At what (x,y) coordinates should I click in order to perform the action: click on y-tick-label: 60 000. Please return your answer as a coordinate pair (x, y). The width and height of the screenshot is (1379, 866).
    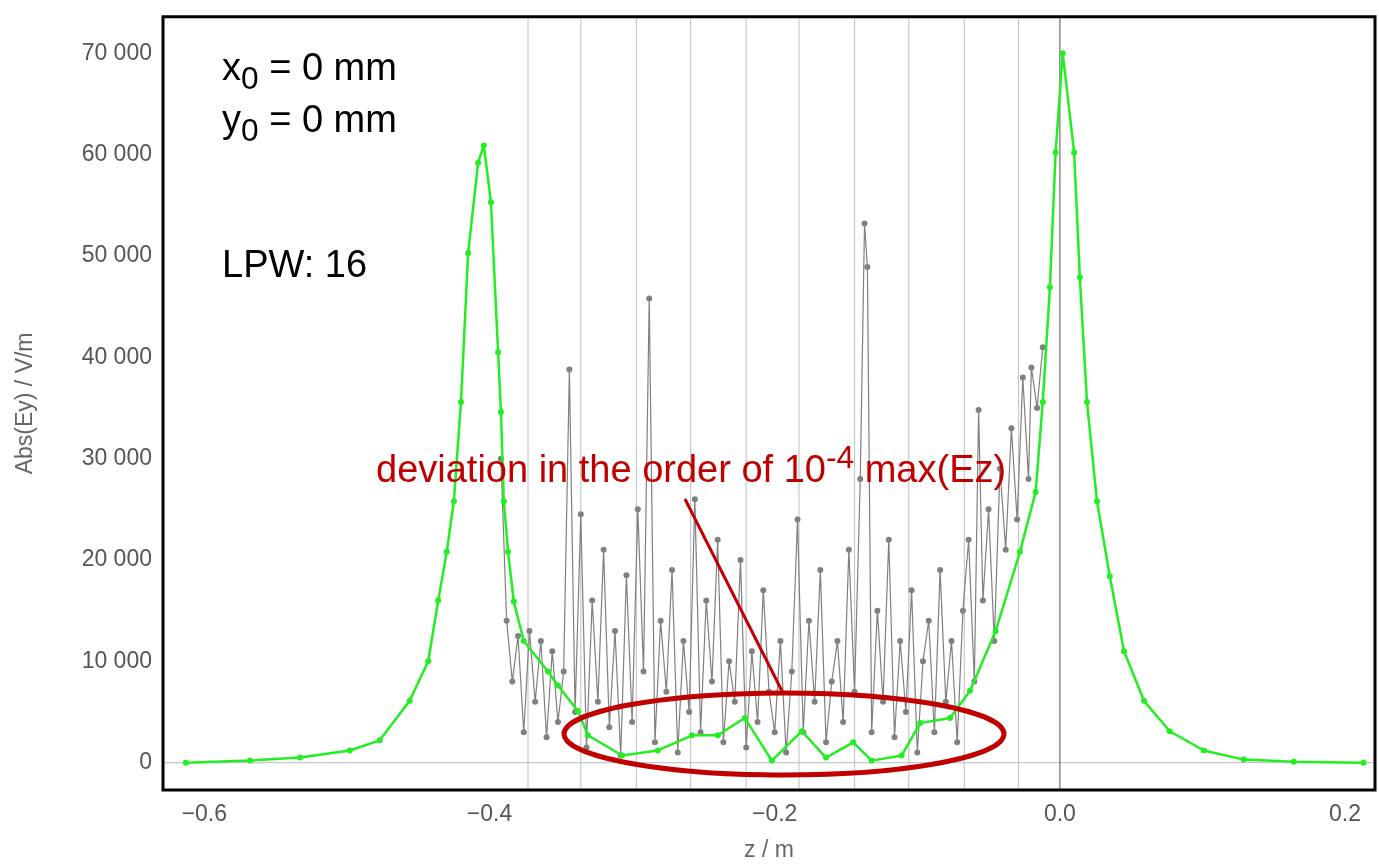
    Looking at the image, I should click on (116, 152).